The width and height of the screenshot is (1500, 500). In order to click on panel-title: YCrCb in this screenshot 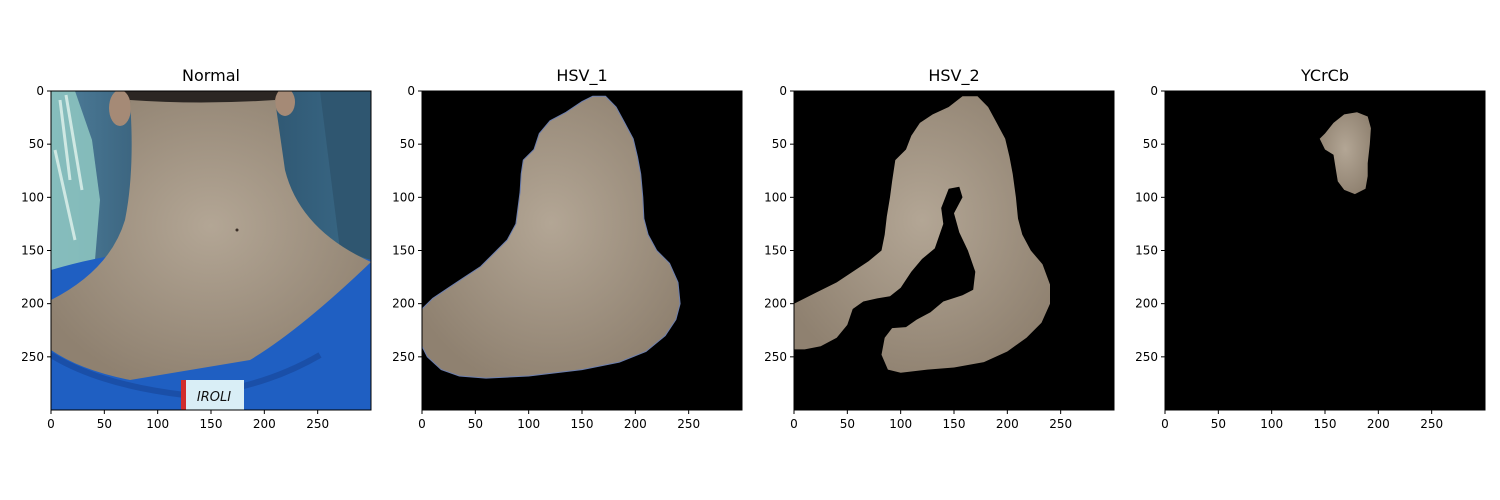, I will do `click(1324, 75)`.